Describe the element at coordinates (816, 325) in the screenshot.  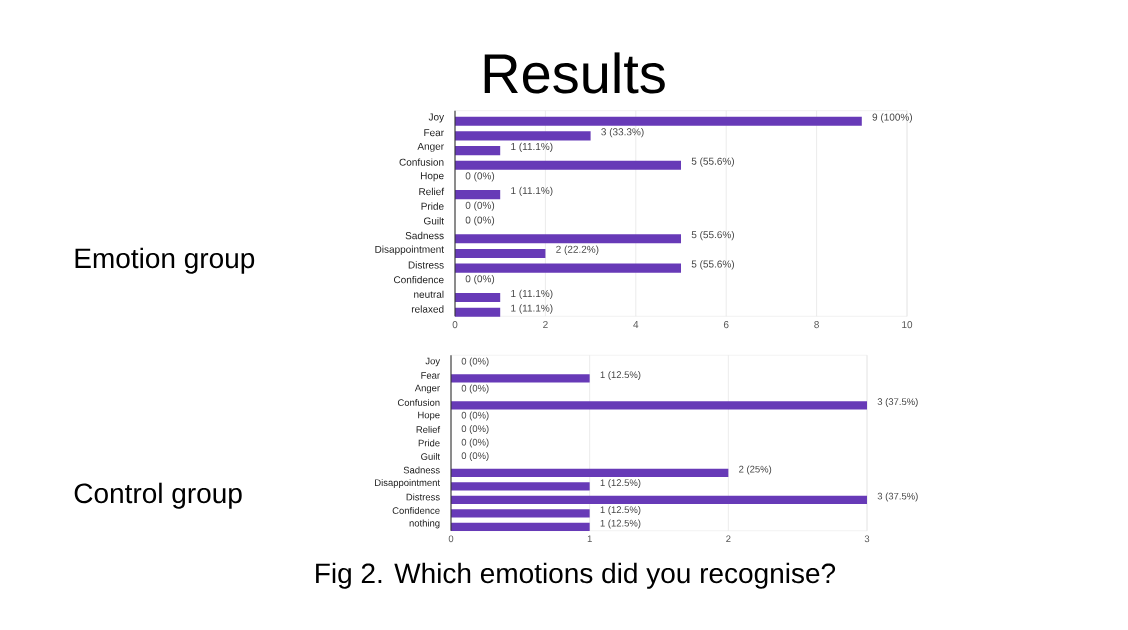
I see `x-tick-label: 8` at that location.